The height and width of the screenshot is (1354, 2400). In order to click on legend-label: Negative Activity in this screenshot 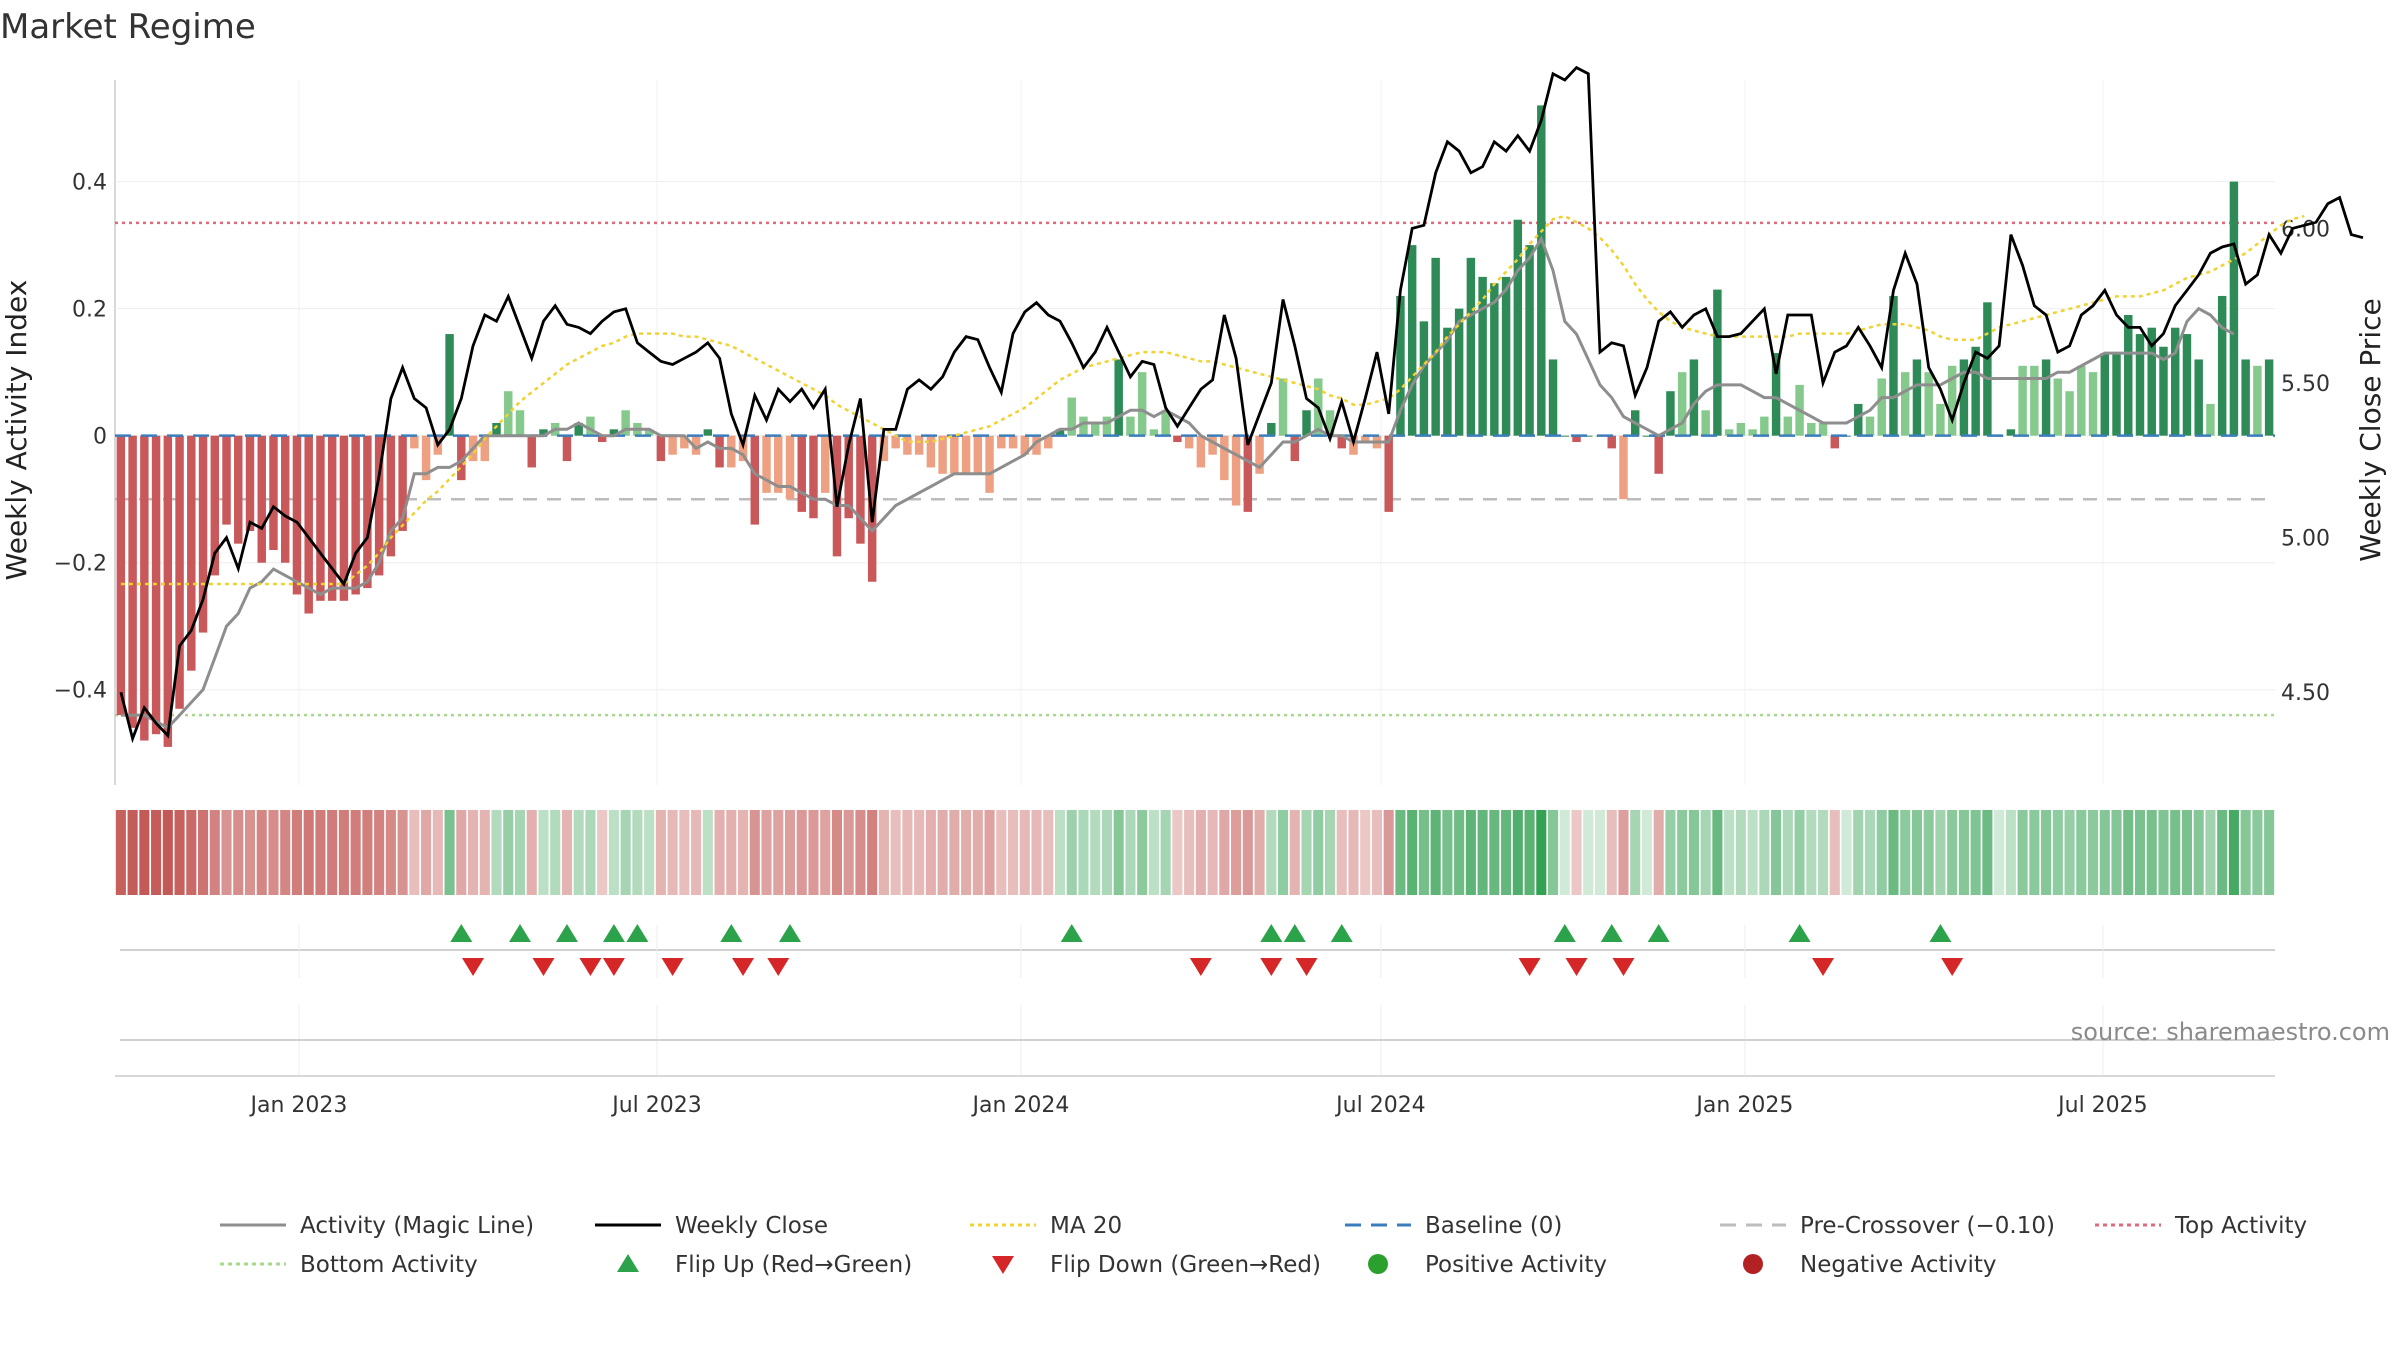, I will do `click(1898, 1265)`.